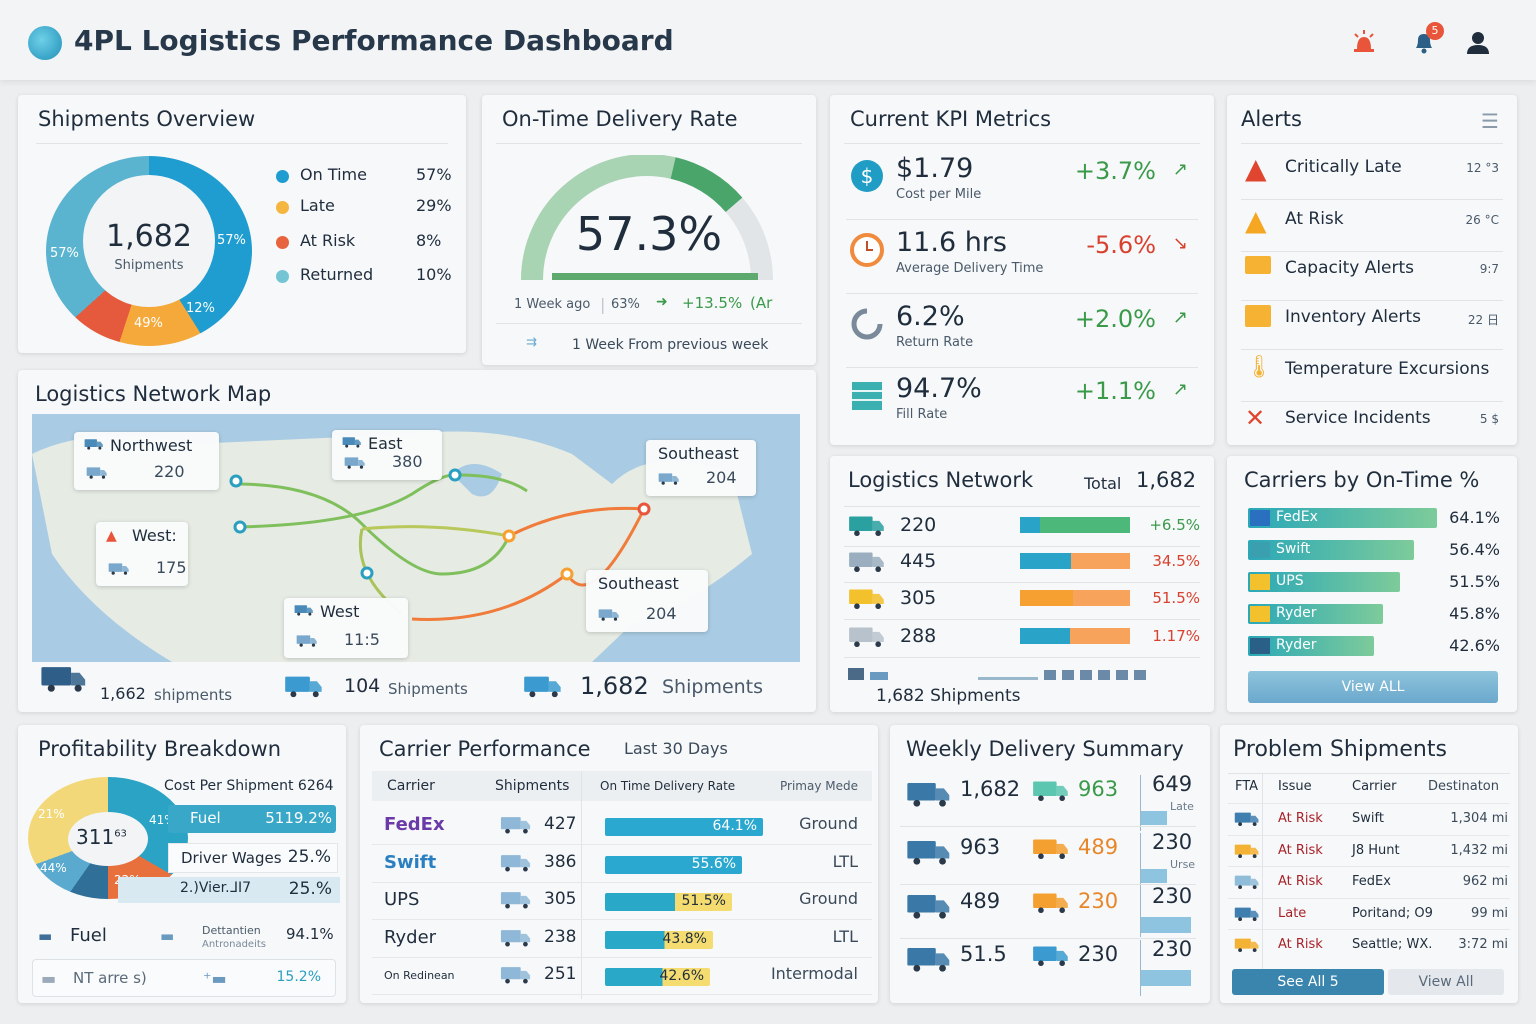  I want to click on other-label: NT arre s), so click(110, 978).